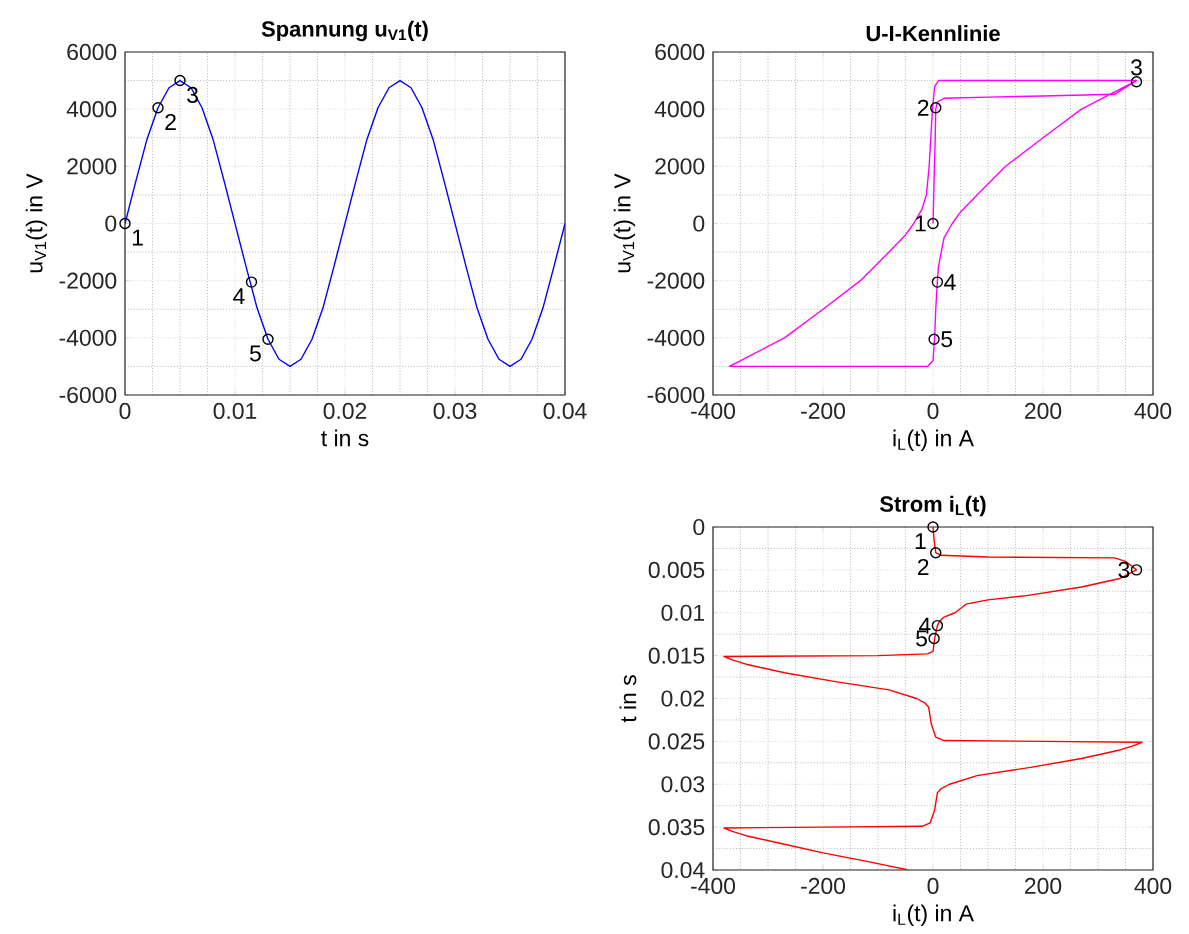 Image resolution: width=1189 pixels, height=934 pixels. Describe the element at coordinates (676, 655) in the screenshot. I see `y-tick-label: 0.015` at that location.